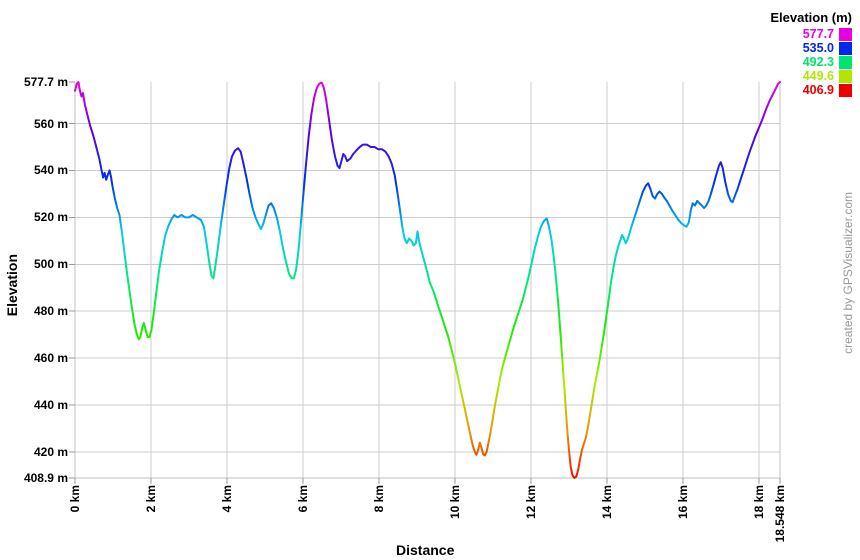  I want to click on x-tick-label: 16 km, so click(683, 502).